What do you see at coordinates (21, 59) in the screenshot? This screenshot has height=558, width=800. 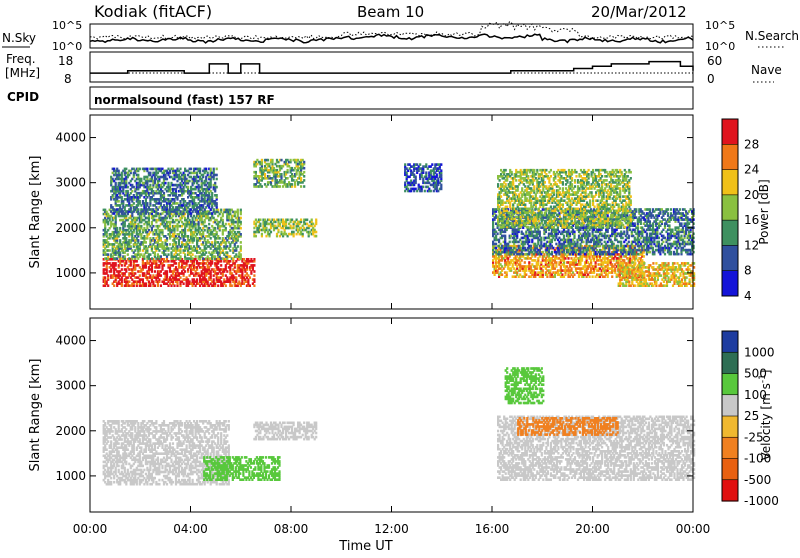 I see `freq-label: Freq.` at bounding box center [21, 59].